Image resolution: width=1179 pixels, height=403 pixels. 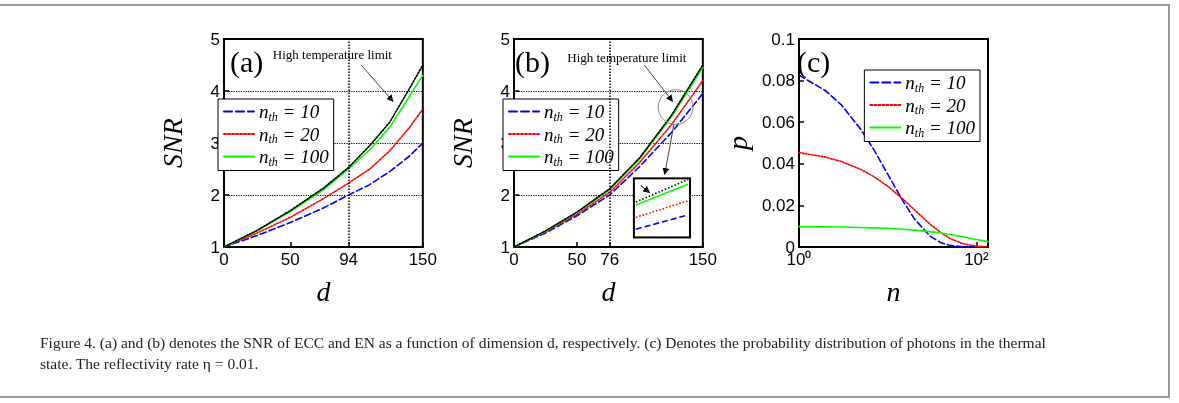 I want to click on y-tick-label: 0.02, so click(x=778, y=205).